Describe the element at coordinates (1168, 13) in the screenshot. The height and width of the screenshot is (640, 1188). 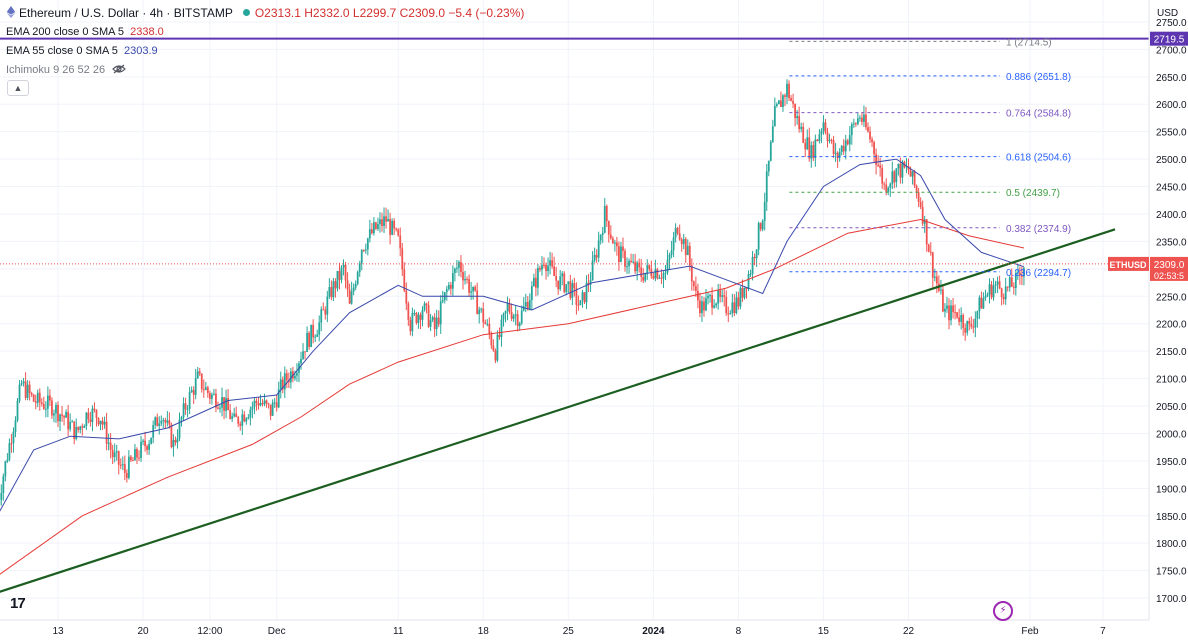
I see `currency-label: USD` at that location.